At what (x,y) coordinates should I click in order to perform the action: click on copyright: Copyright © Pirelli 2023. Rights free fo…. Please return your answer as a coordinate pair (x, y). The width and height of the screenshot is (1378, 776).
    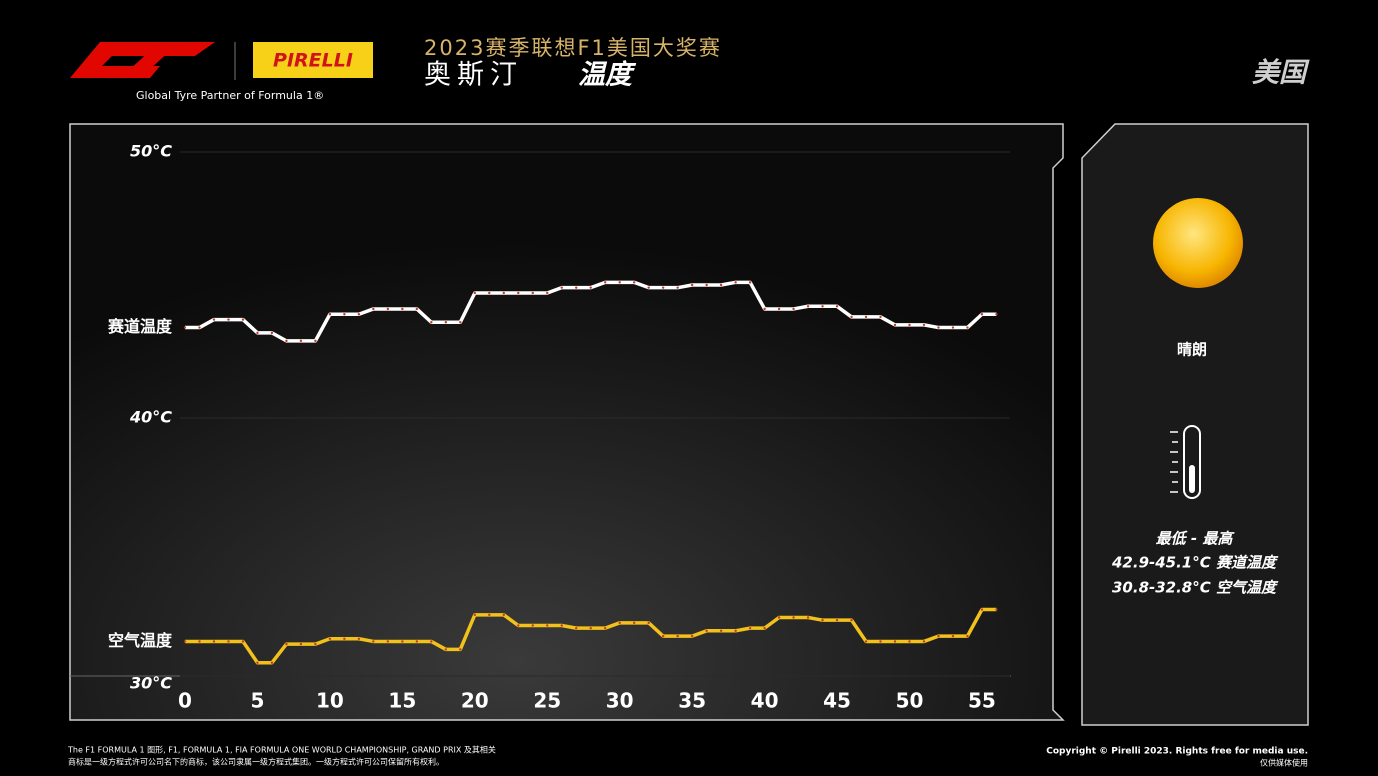
    Looking at the image, I should click on (1177, 752).